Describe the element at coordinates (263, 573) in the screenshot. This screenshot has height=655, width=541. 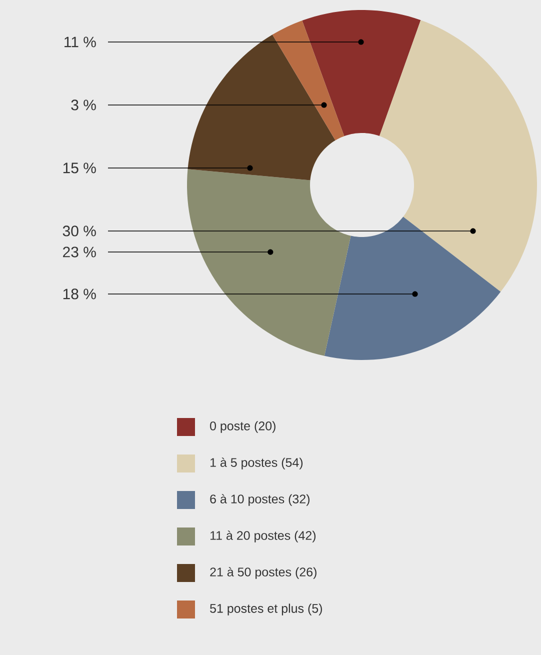
I see `legend-label: 21 à 50 postes (26)` at that location.